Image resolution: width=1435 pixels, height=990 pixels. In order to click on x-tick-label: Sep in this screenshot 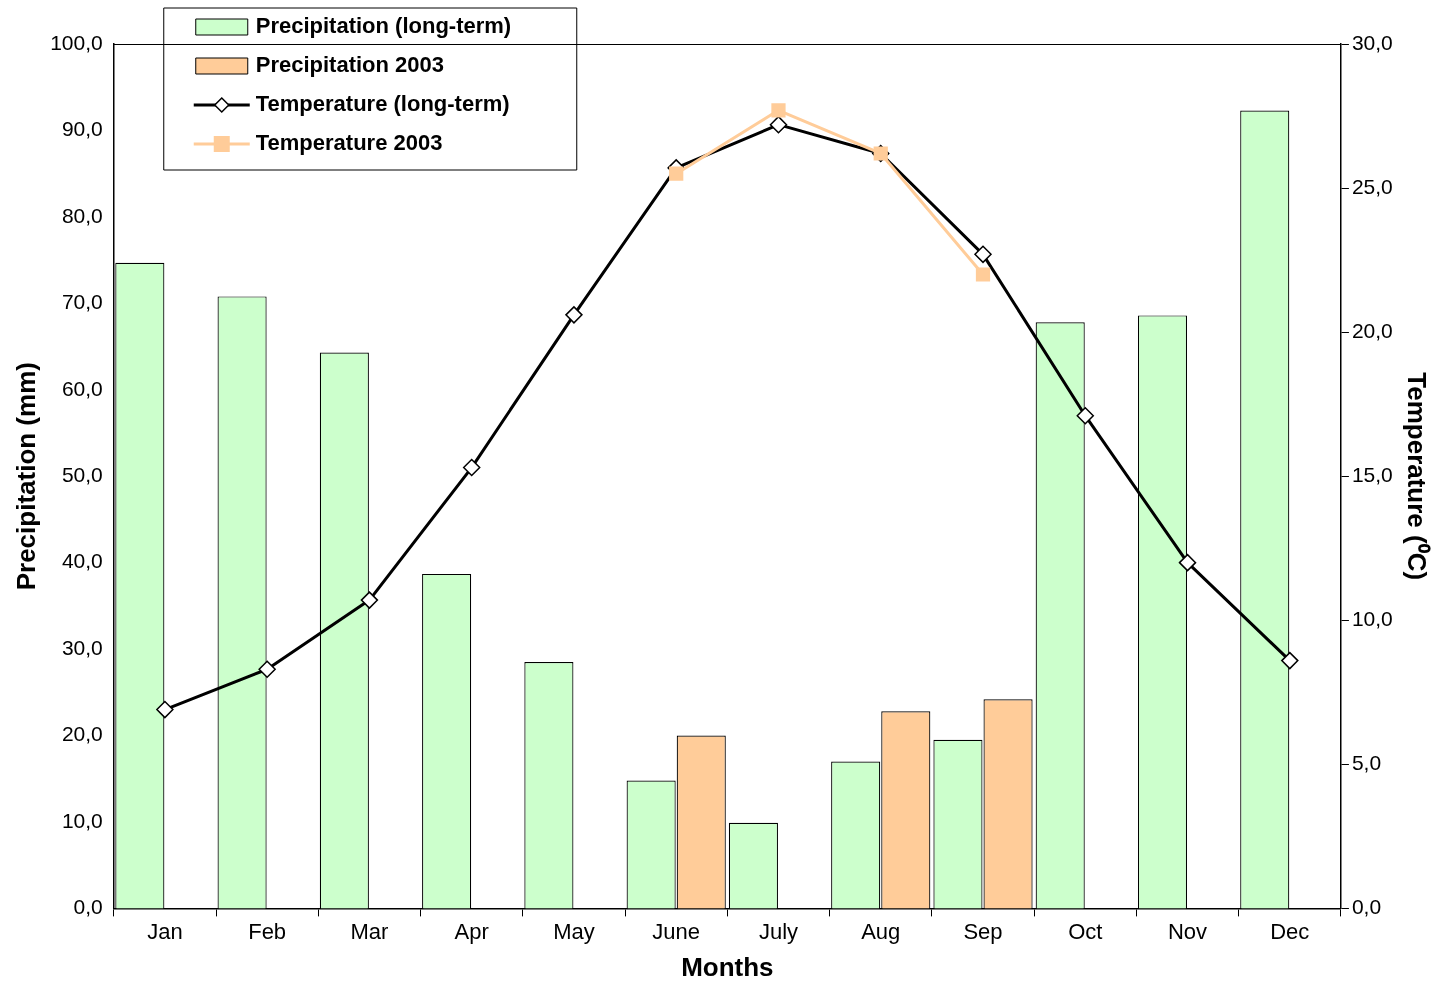, I will do `click(983, 931)`.